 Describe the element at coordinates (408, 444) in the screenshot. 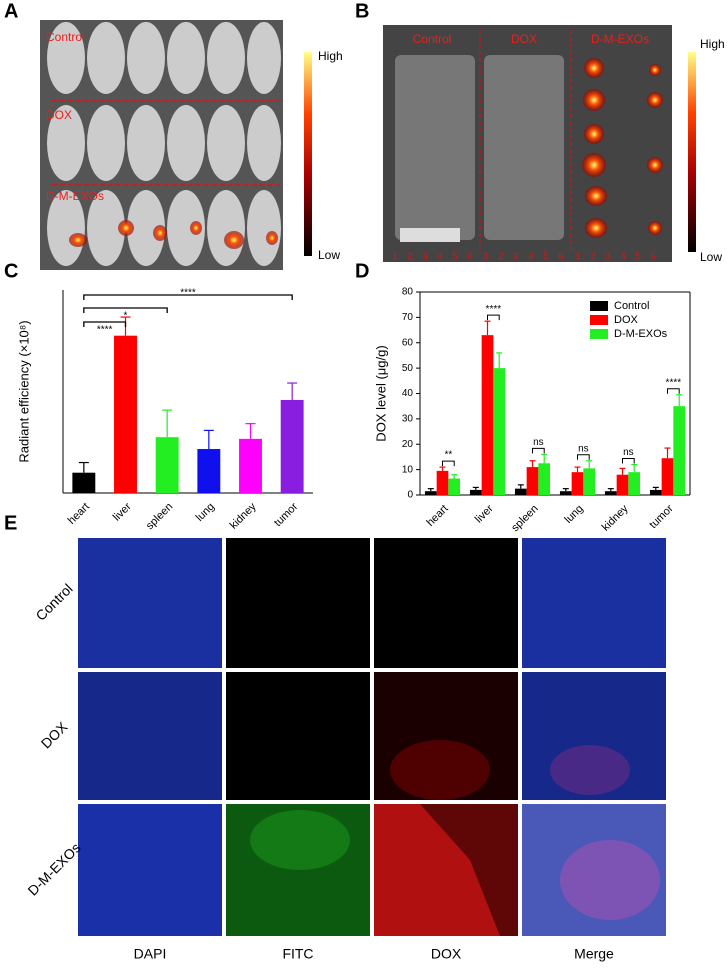

I see `y-tick-label: 20` at that location.